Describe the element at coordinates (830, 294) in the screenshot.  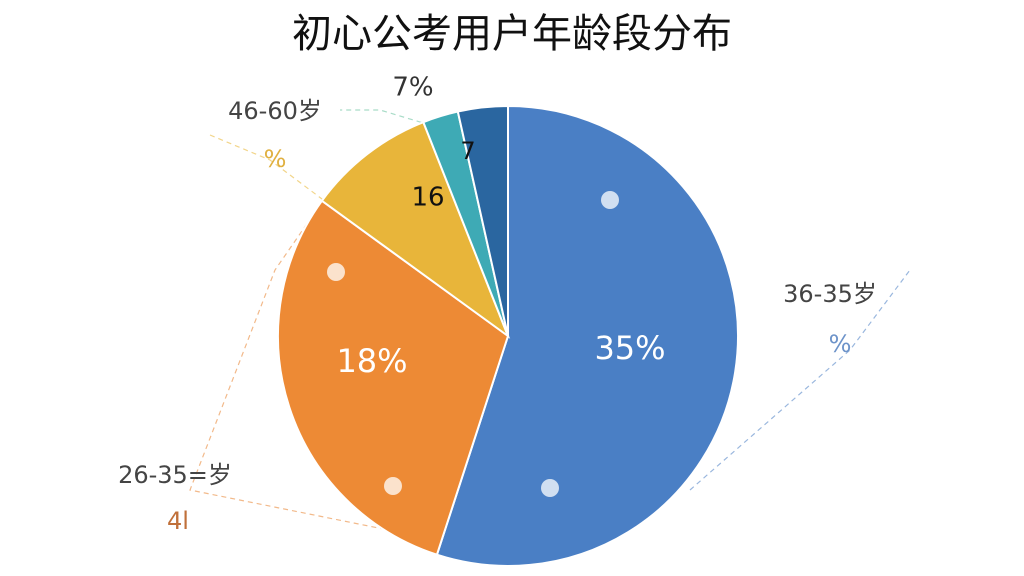
I see `annotation: 36-35岁` at that location.